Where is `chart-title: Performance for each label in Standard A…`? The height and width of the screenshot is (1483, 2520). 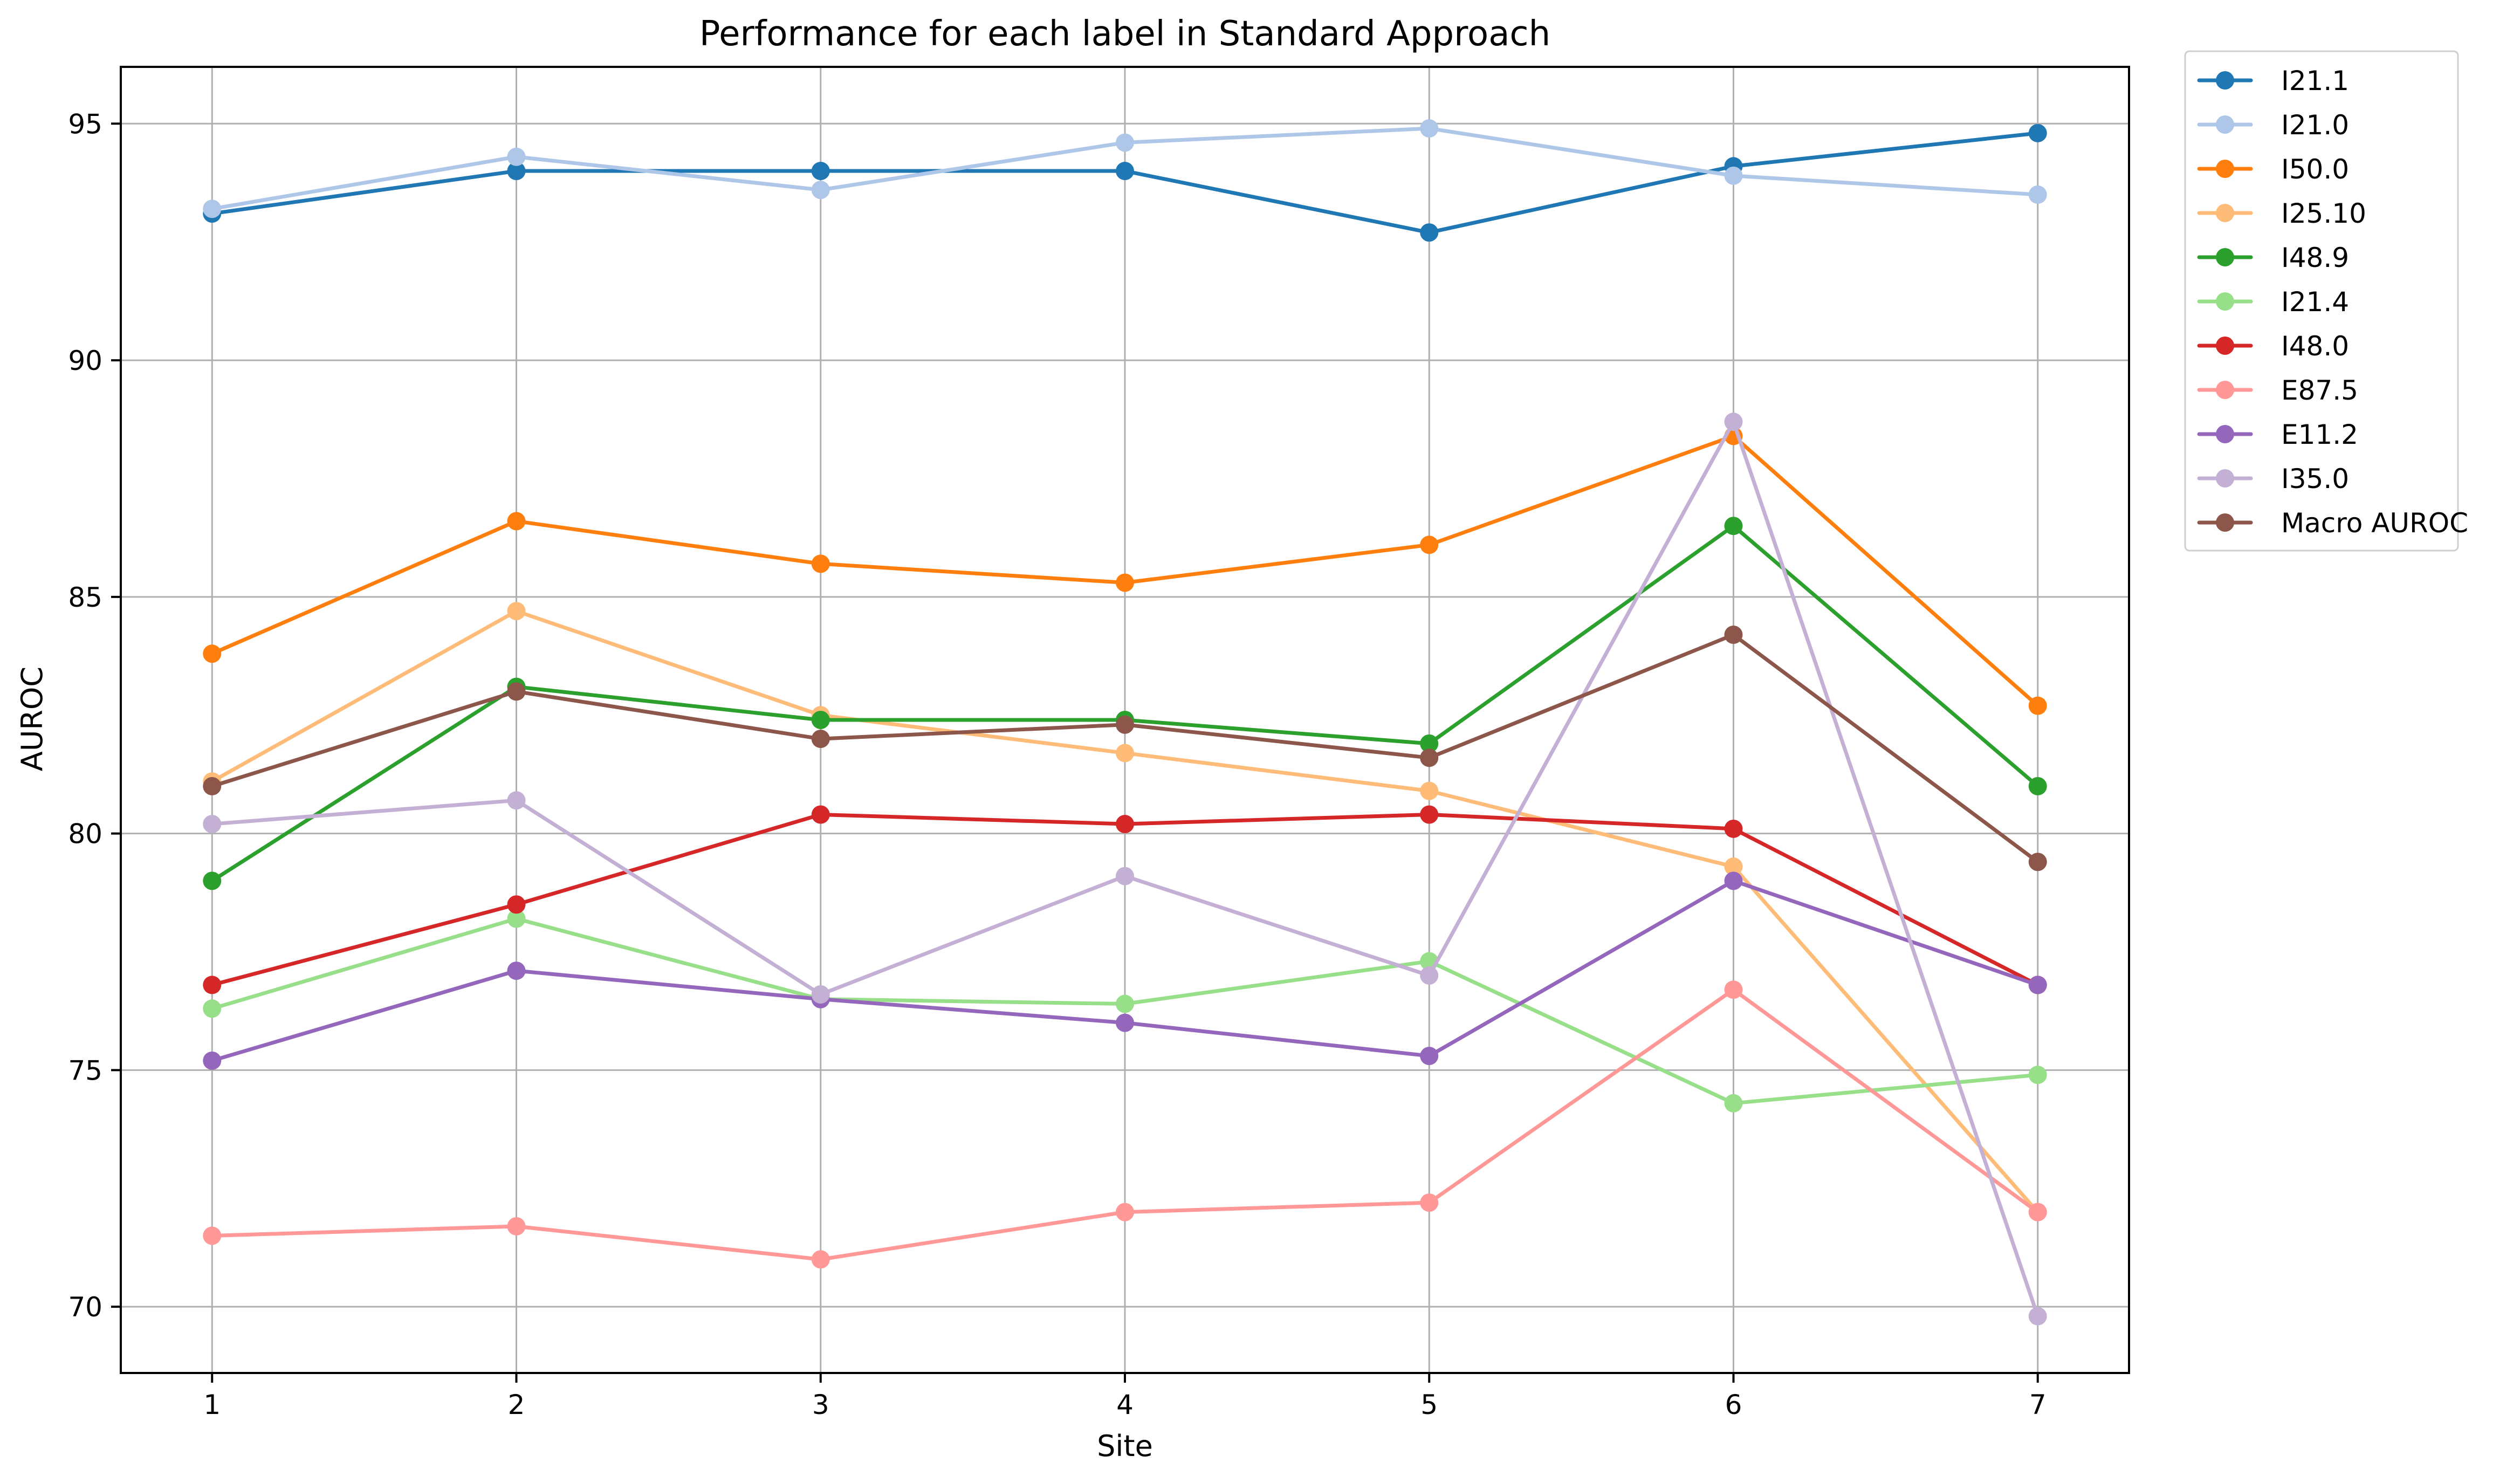
chart-title: Performance for each label in Standard A… is located at coordinates (1124, 34).